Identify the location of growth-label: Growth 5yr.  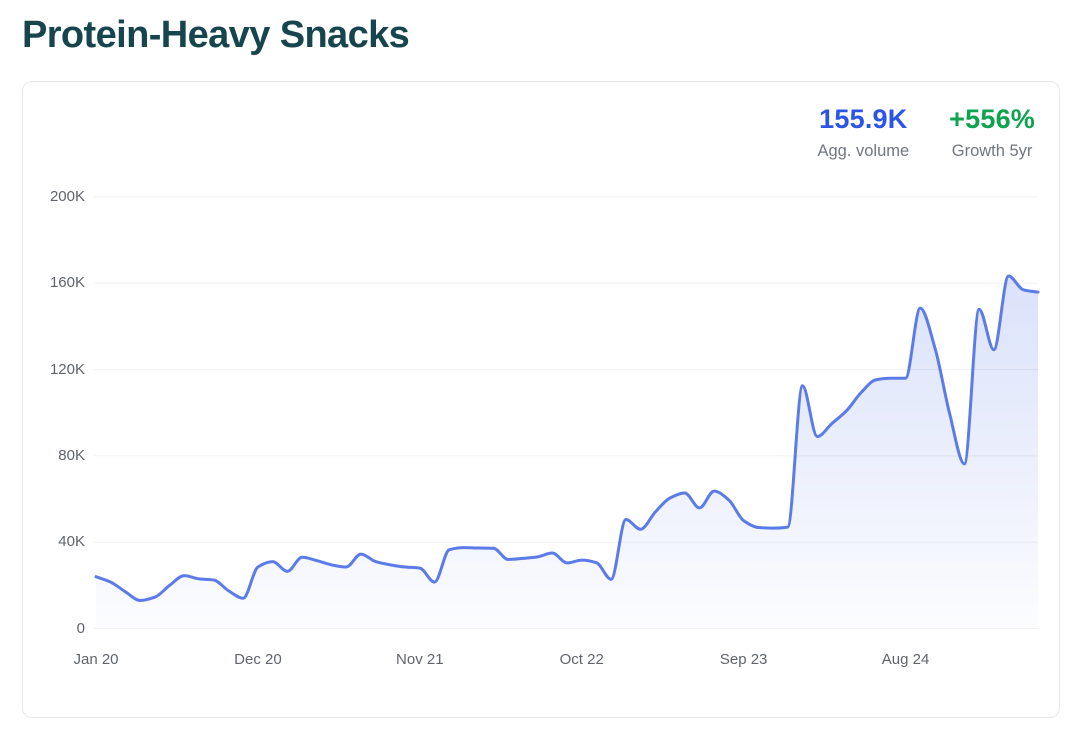
(992, 151).